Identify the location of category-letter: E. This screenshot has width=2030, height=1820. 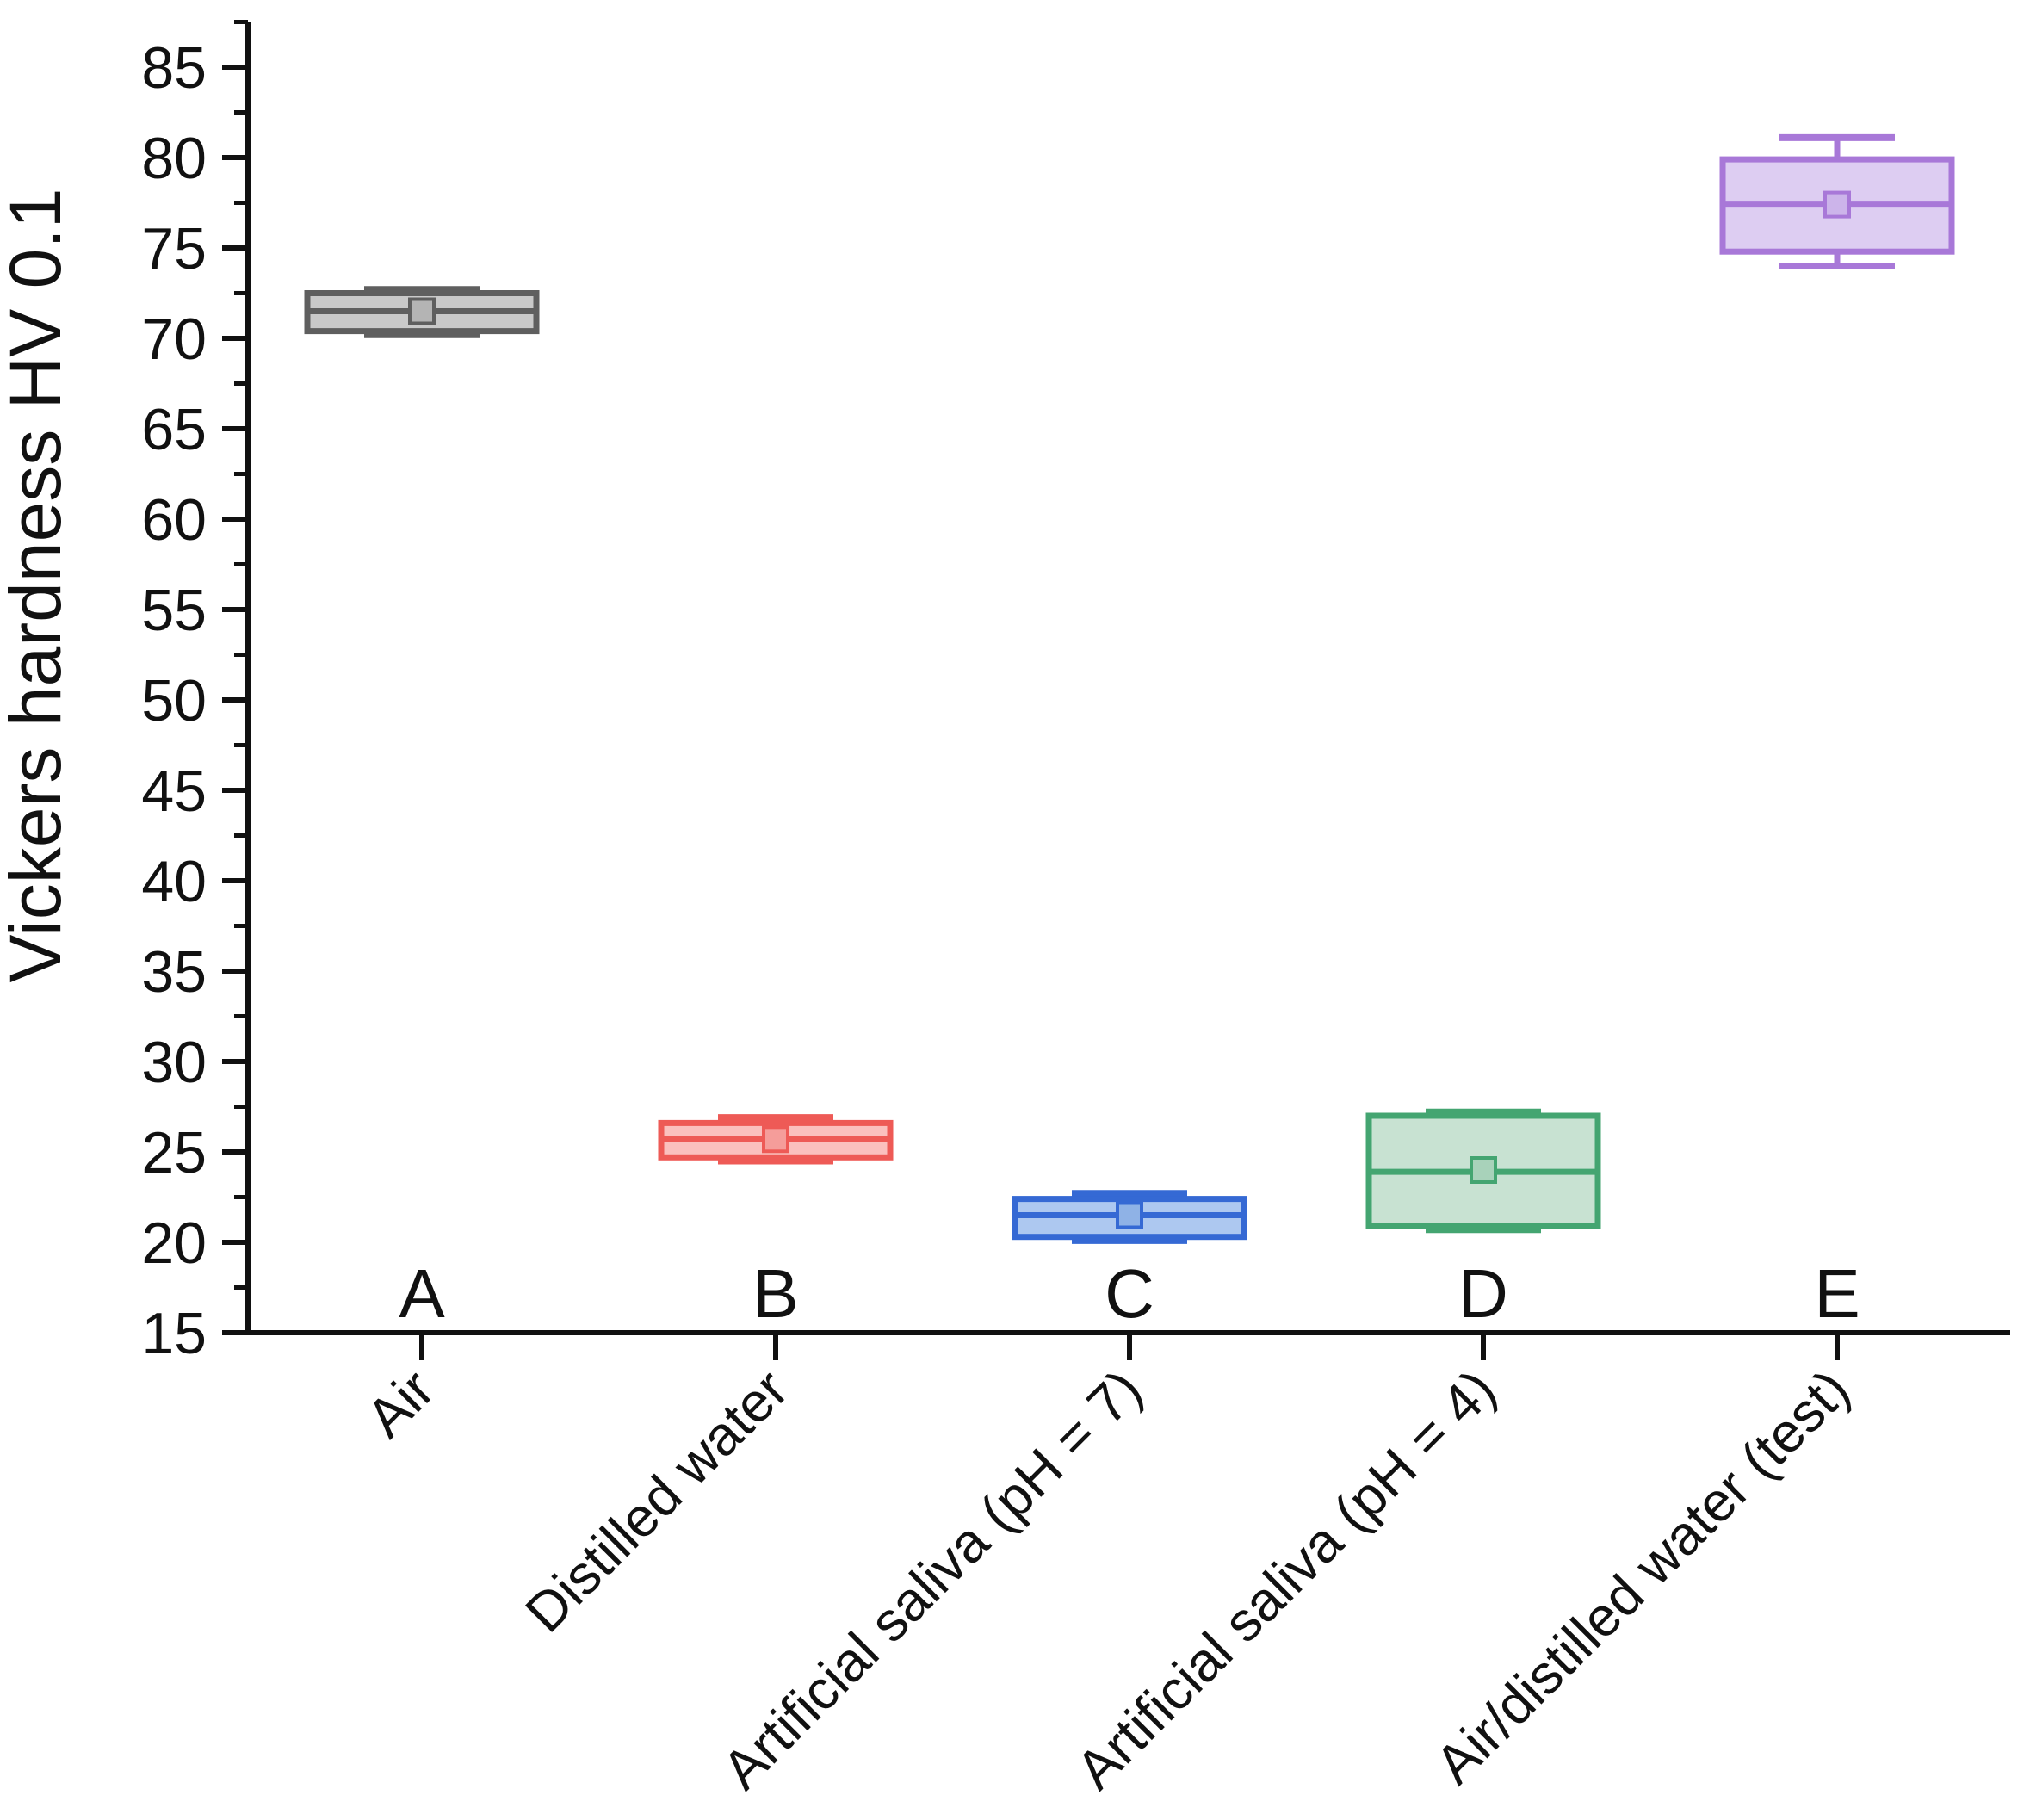
(1837, 1293).